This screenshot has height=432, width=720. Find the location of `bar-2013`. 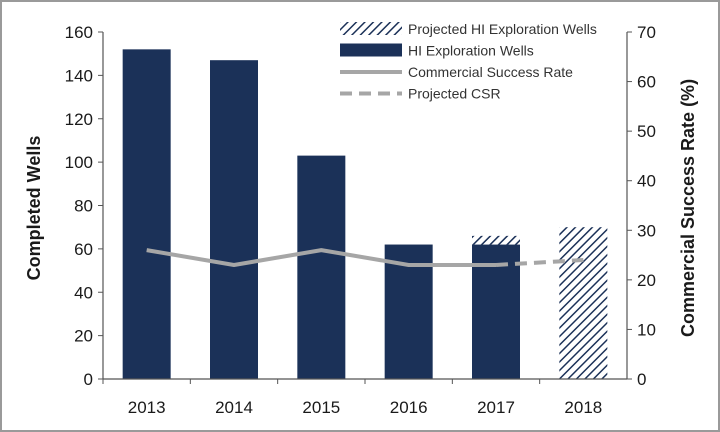

bar-2013 is located at coordinates (146, 214).